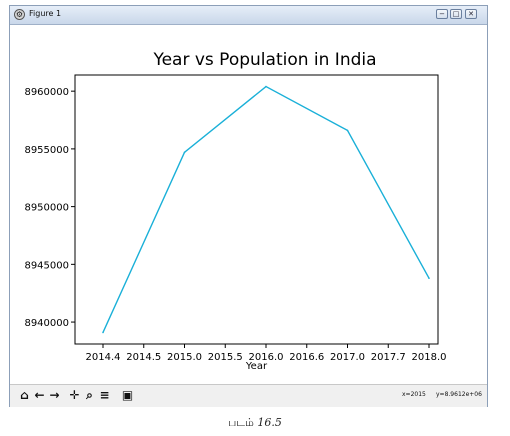 The width and height of the screenshot is (510, 436). I want to click on zoom-icon: ⌕, so click(89, 395).